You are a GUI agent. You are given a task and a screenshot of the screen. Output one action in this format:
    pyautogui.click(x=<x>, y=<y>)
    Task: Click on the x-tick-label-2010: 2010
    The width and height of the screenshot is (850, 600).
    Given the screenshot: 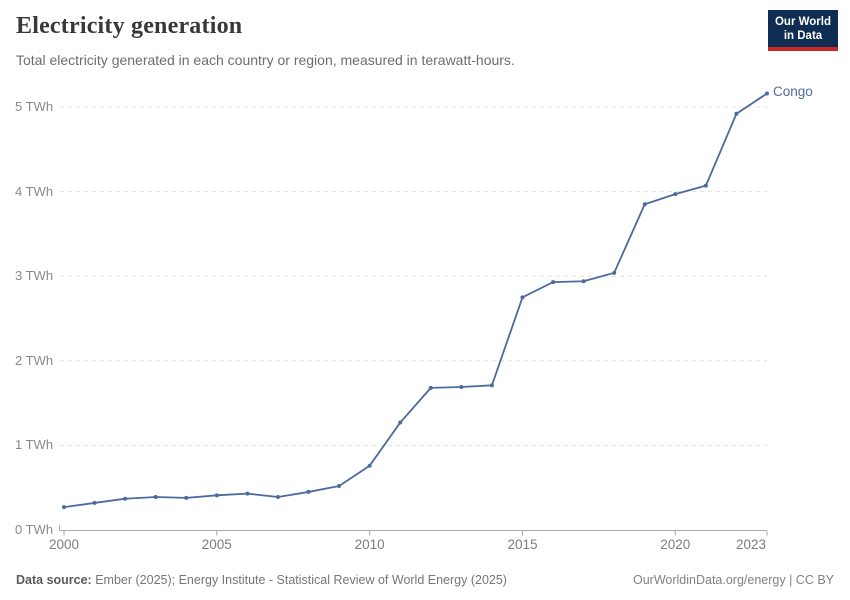 What is the action you would take?
    pyautogui.click(x=369, y=544)
    